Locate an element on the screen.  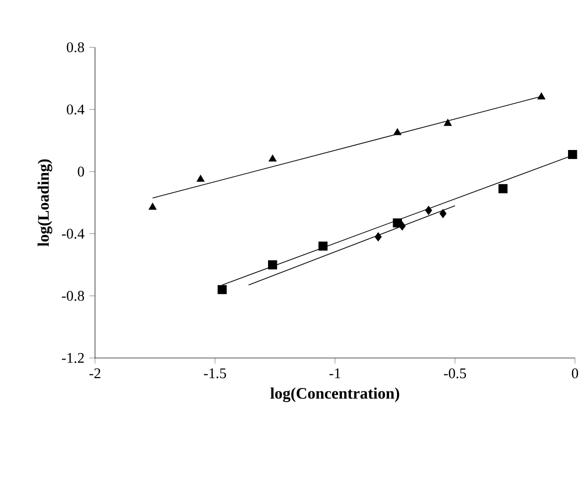
x-tick-label: -2 is located at coordinates (94, 373).